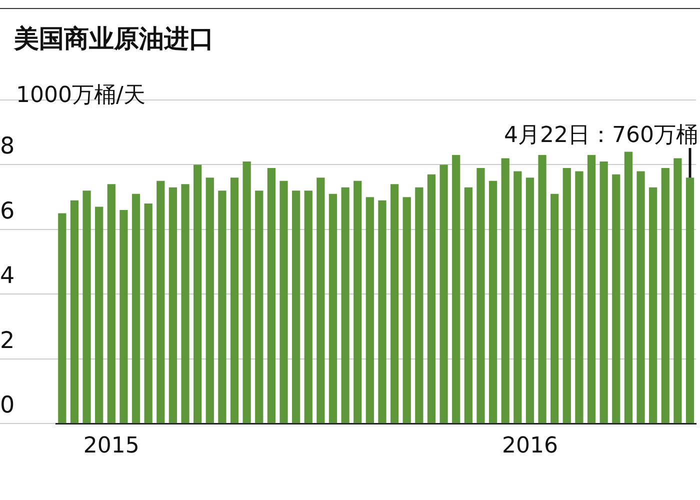  I want to click on x-tick-label: 2016, so click(530, 446).